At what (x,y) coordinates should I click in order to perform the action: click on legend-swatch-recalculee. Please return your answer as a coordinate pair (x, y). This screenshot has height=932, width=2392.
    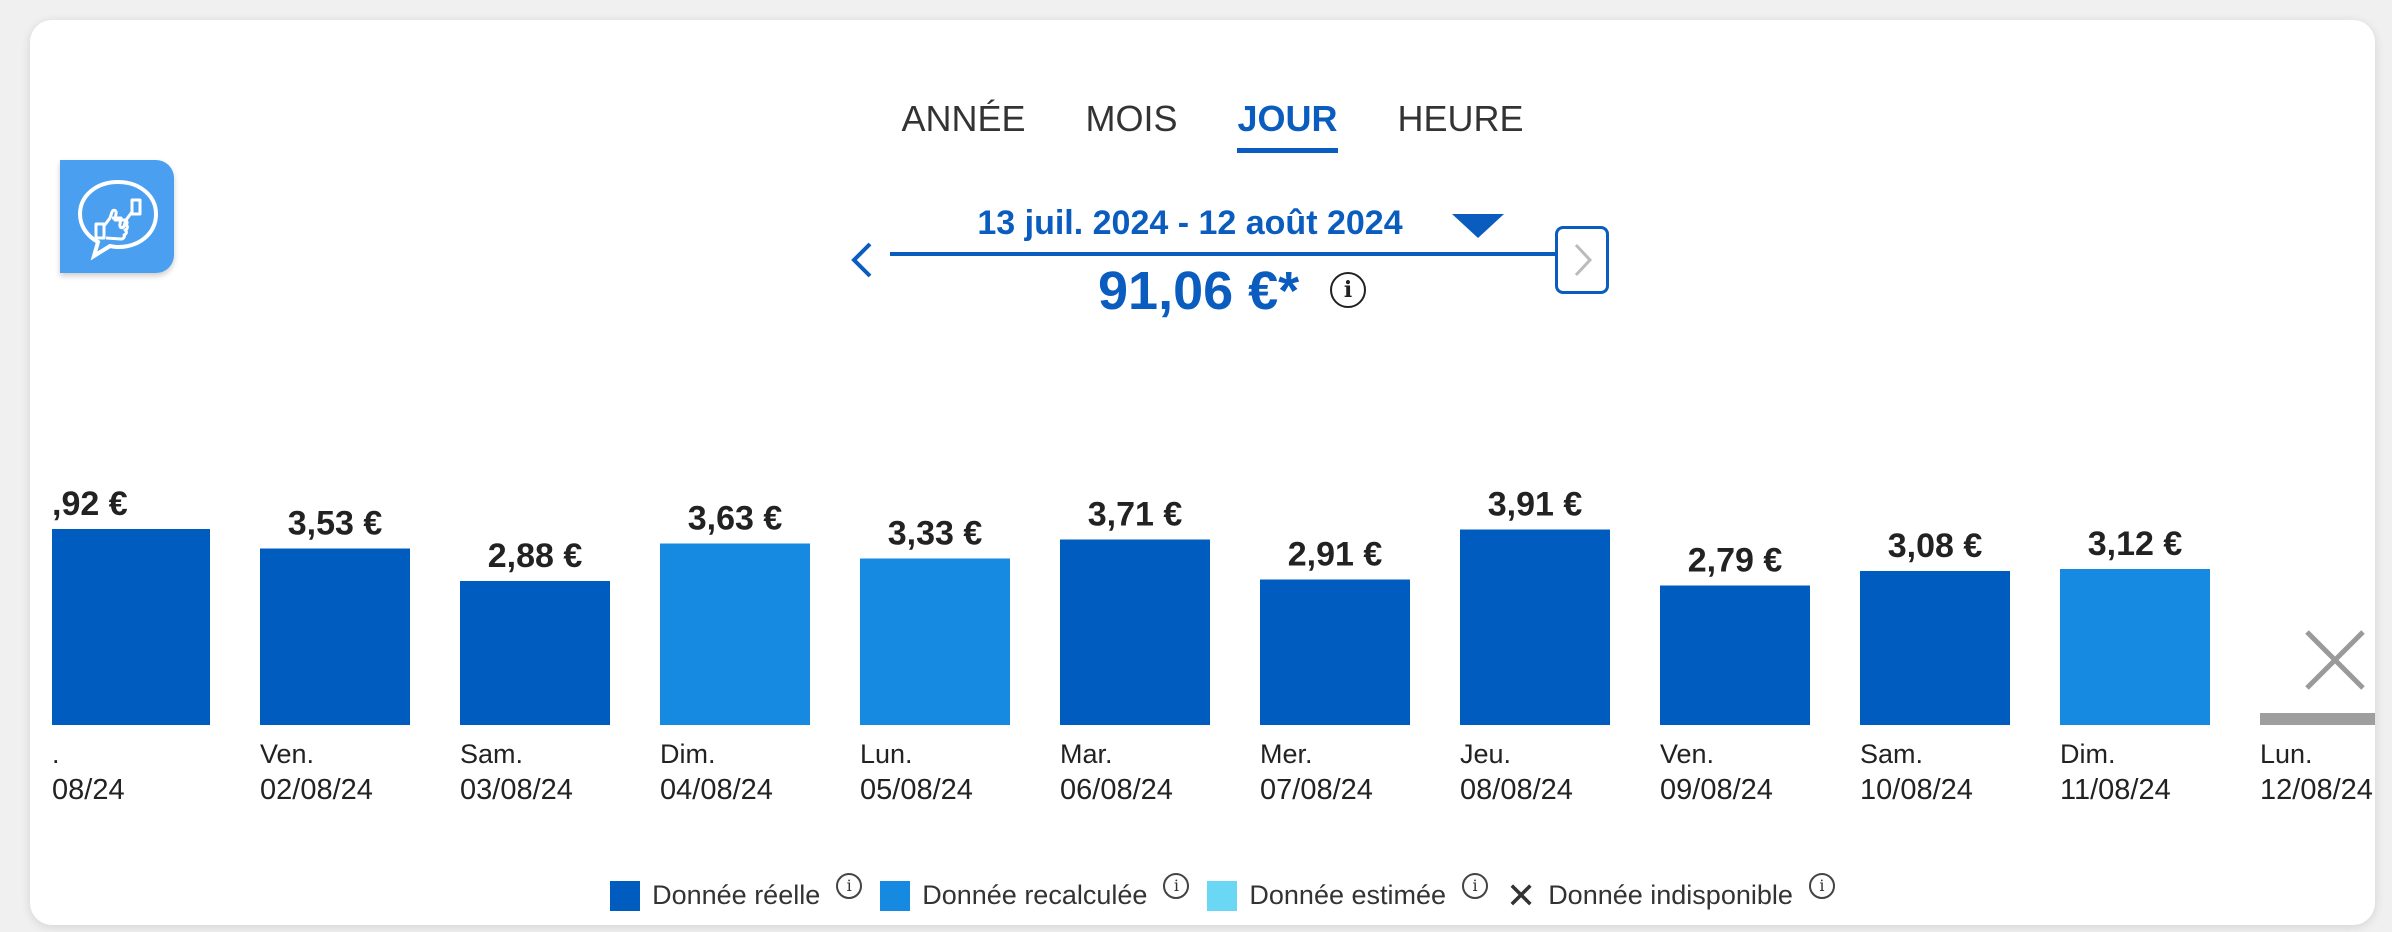
    Looking at the image, I should click on (895, 895).